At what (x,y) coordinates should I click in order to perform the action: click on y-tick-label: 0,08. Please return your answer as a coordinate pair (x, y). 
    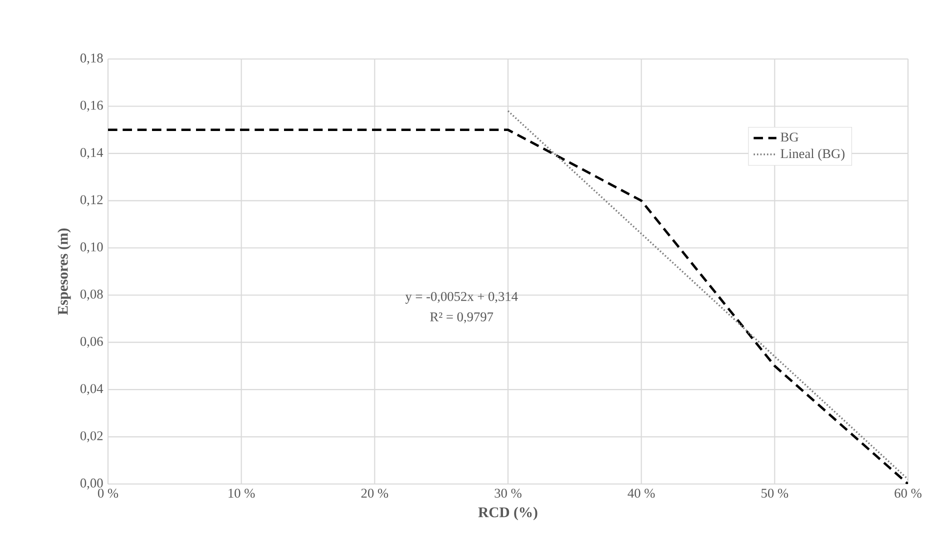
    Looking at the image, I should click on (91, 295).